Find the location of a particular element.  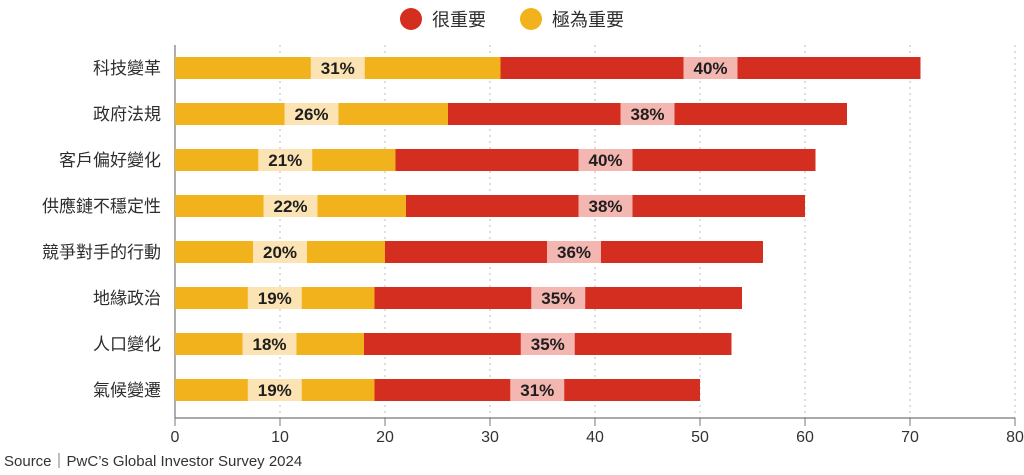

category-label: 競爭對手的行動 is located at coordinates (101, 253).